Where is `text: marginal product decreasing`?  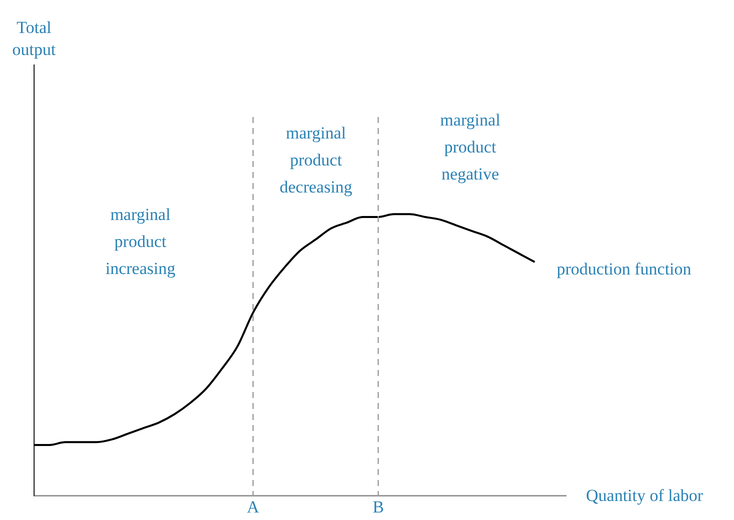
text: marginal product decreasing is located at coordinates (316, 159).